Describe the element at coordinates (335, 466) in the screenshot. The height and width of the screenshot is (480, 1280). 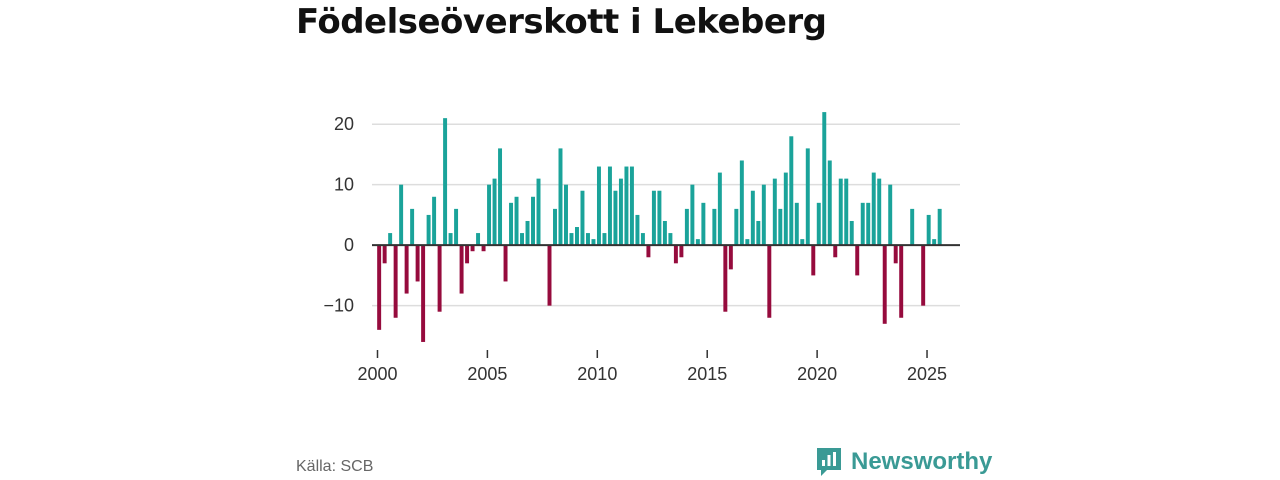
I see `source-label: Källa: SCB` at that location.